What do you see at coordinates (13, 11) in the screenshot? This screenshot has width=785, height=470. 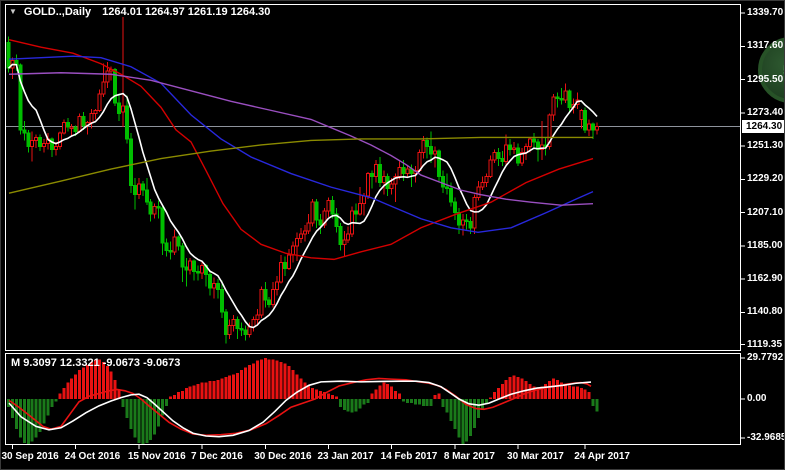 I see `symbol-dropdown-icon: ▼` at bounding box center [13, 11].